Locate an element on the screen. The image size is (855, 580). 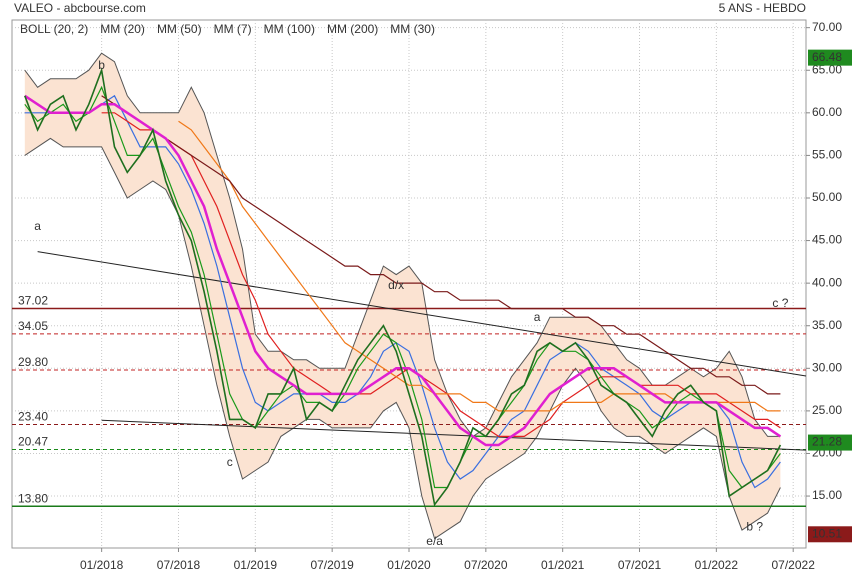
legend-entry: MM (50) is located at coordinates (179, 29).